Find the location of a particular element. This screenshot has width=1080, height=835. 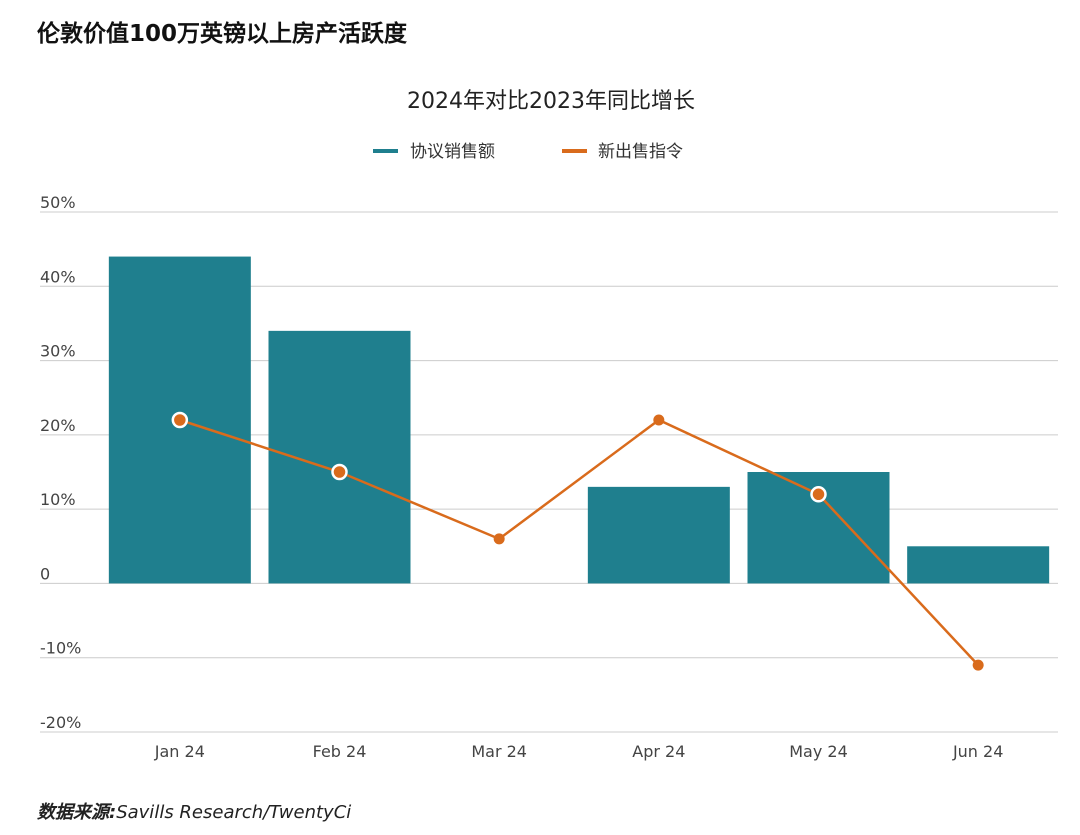

x-tick-label: May 24 is located at coordinates (818, 751).